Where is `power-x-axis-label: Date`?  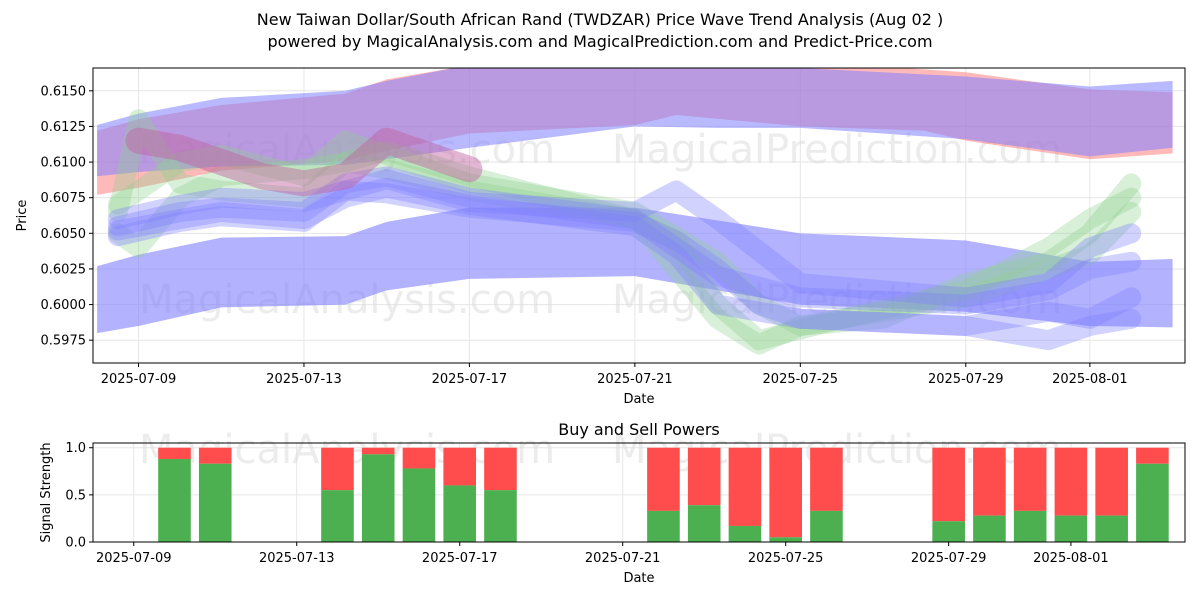 power-x-axis-label: Date is located at coordinates (638, 578).